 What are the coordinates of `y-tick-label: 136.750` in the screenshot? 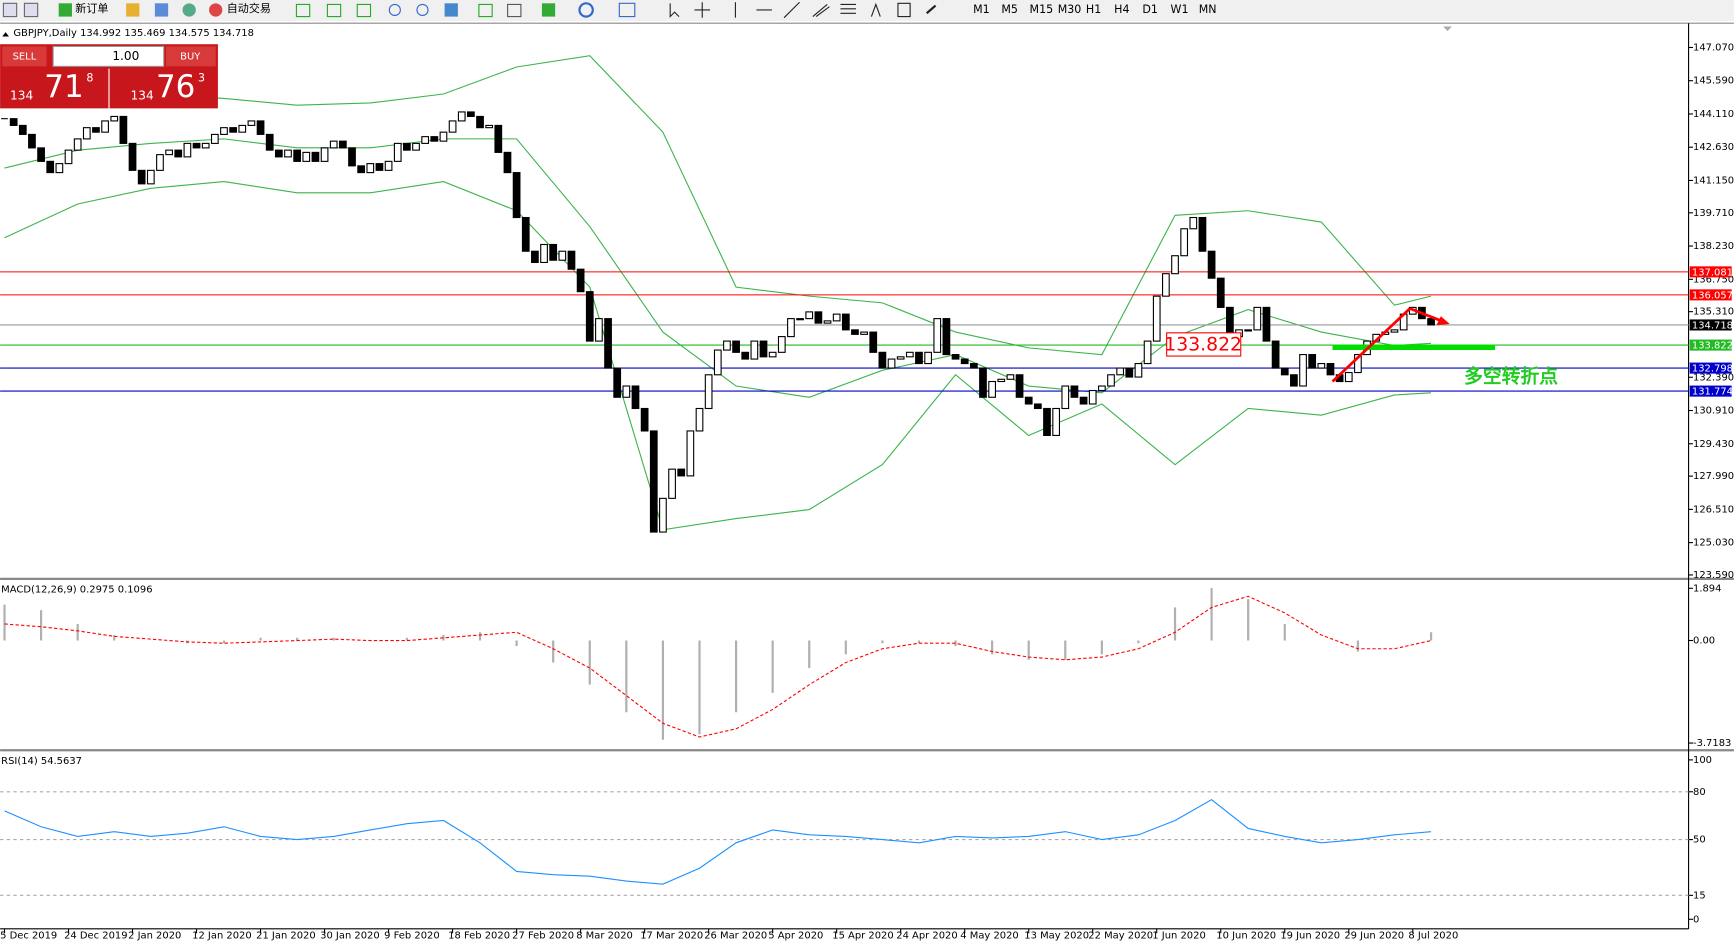 It's located at (1713, 279).